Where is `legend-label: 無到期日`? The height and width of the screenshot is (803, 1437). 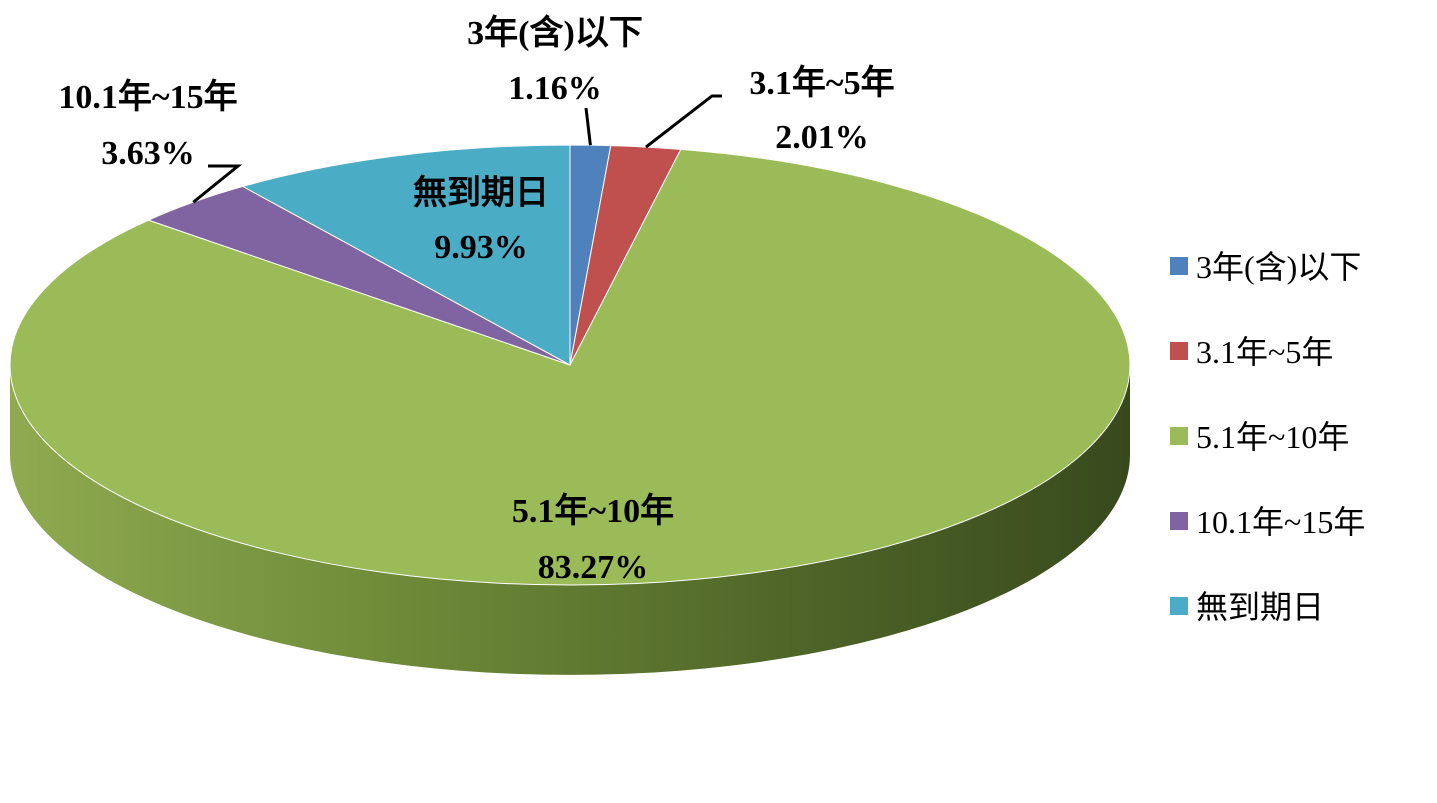 legend-label: 無到期日 is located at coordinates (1260, 607).